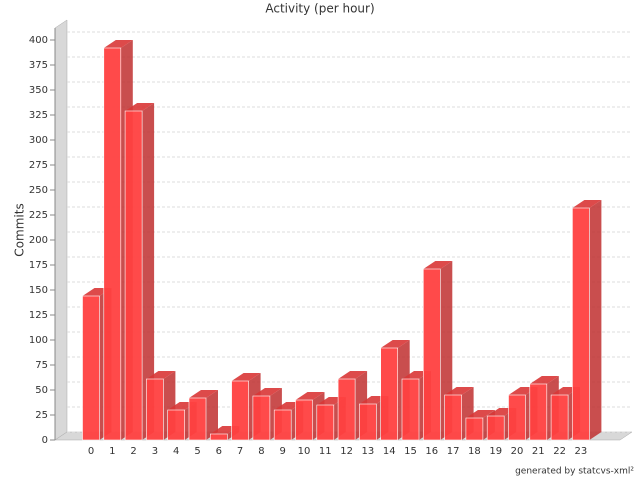 The image size is (640, 480). What do you see at coordinates (61, 230) in the screenshot?
I see `left-wall` at bounding box center [61, 230].